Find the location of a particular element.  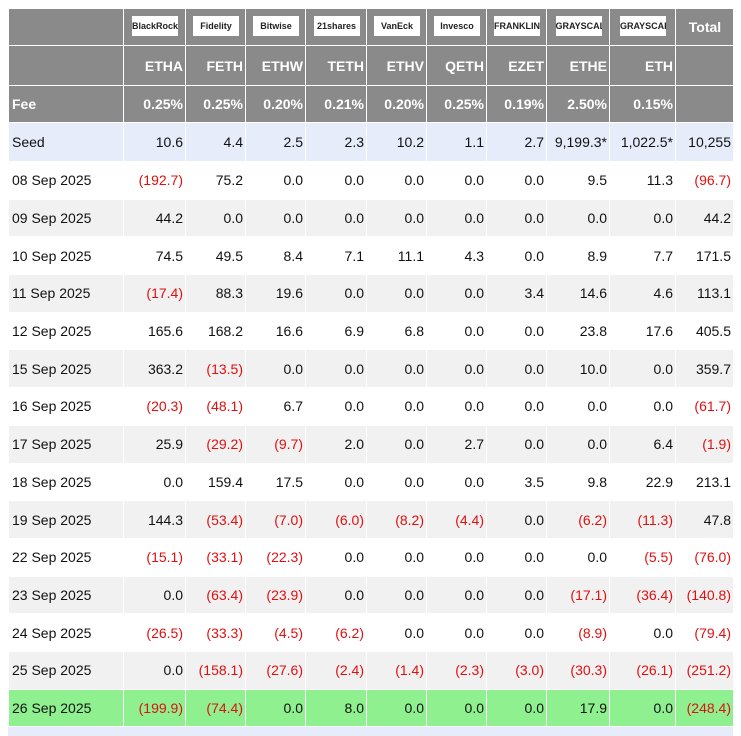

row-label: 09 Sep 2025 is located at coordinates (66, 218).